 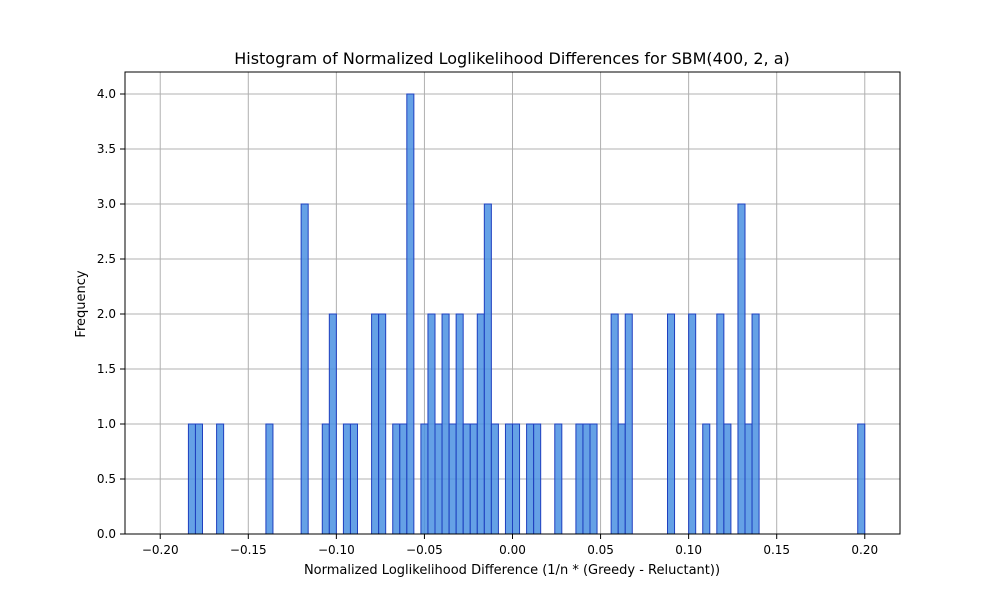 What do you see at coordinates (106, 369) in the screenshot?
I see `y-tick-label: 1.5` at bounding box center [106, 369].